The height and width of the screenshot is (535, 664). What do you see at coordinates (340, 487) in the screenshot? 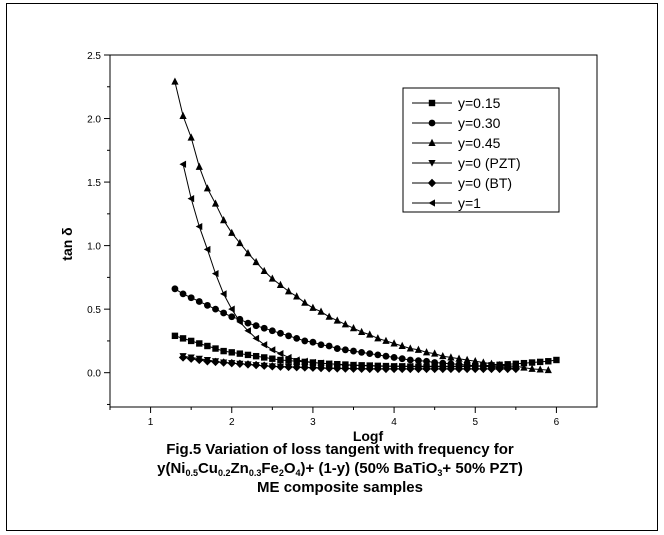
I see `caption-line-3: ME composite samples` at bounding box center [340, 487].